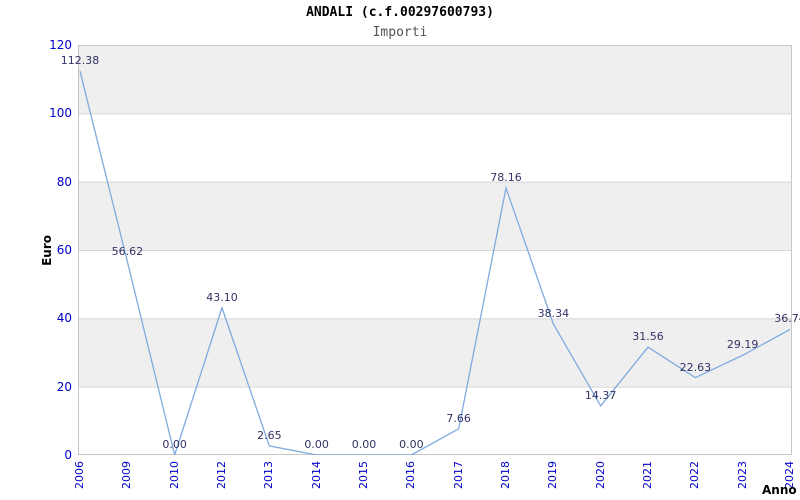  I want to click on y-tick-label: 60, so click(64, 250).